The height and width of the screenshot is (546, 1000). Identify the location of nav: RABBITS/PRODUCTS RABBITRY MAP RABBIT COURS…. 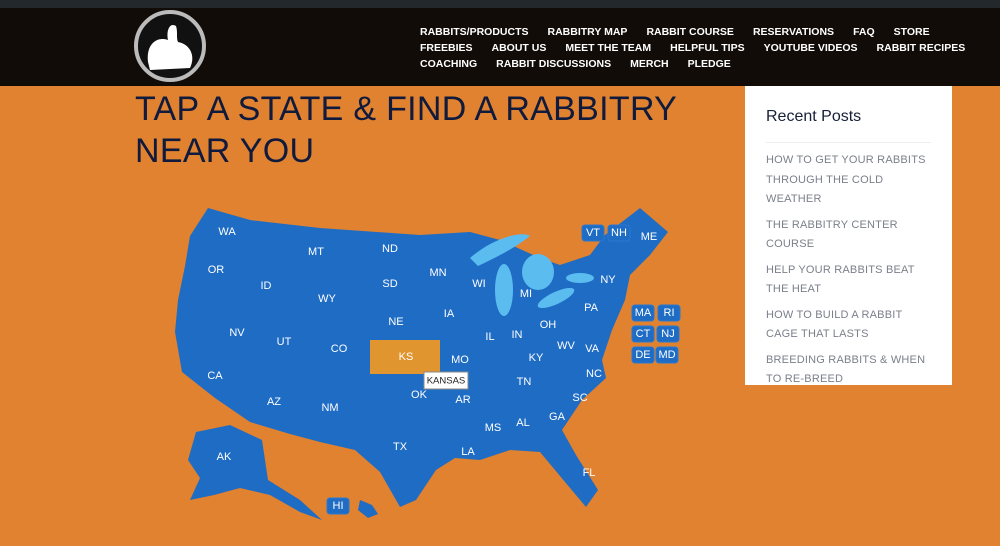
(692, 48).